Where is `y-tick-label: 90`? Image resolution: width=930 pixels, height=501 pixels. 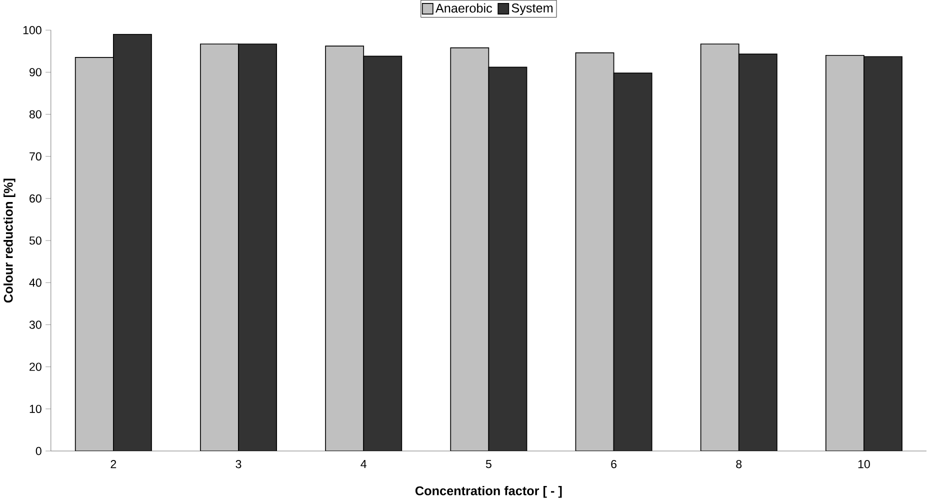
y-tick-label: 90 is located at coordinates (36, 72).